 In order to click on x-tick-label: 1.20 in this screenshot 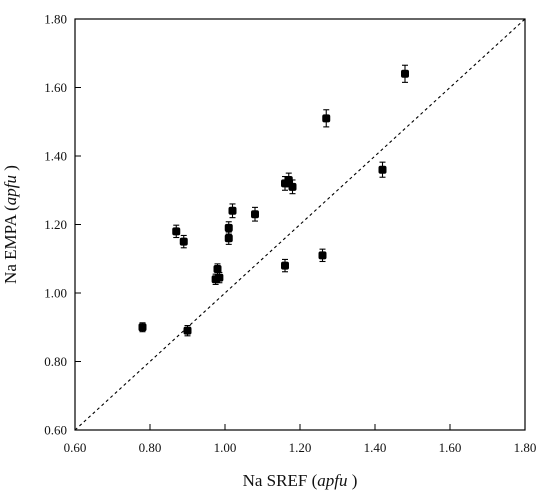, I will do `click(300, 447)`.